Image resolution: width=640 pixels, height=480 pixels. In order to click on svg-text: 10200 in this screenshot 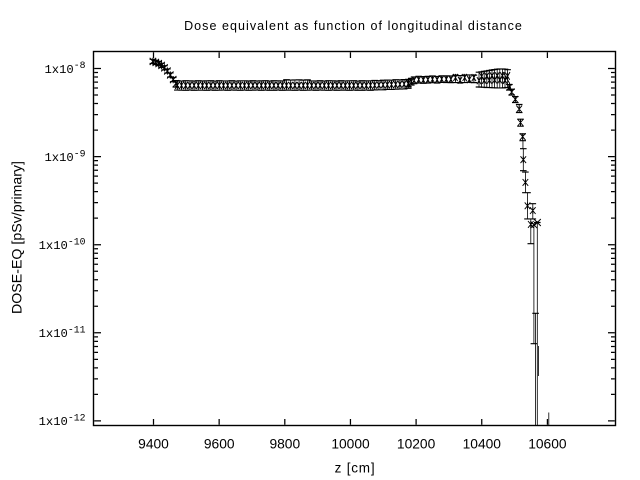, I will do `click(416, 444)`.